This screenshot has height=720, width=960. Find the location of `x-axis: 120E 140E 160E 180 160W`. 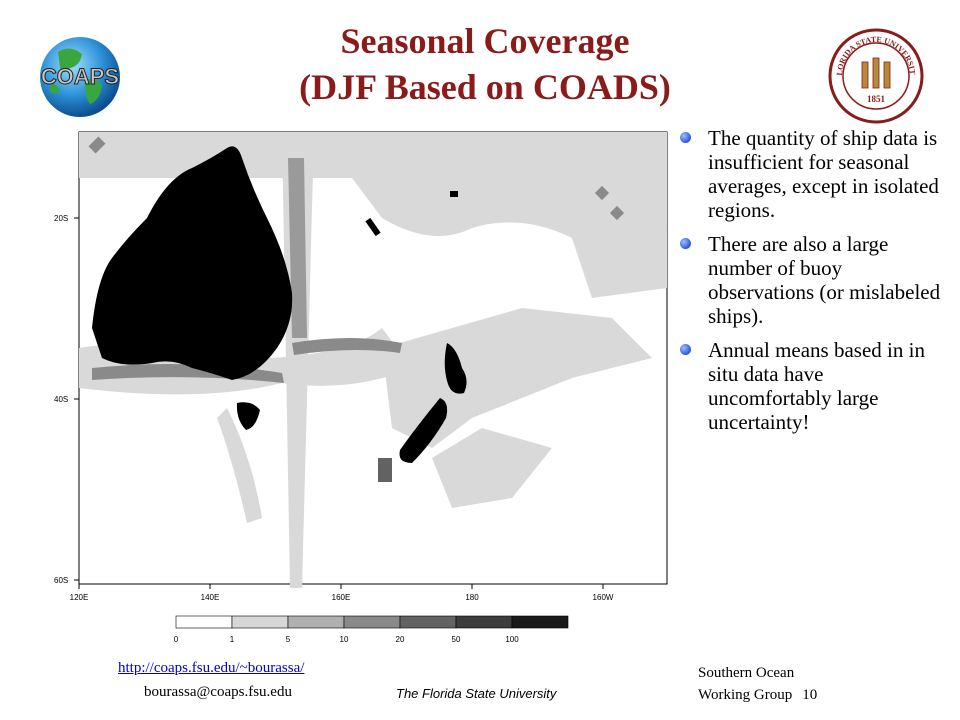

x-axis: 120E 140E 160E 180 160W is located at coordinates (342, 593).